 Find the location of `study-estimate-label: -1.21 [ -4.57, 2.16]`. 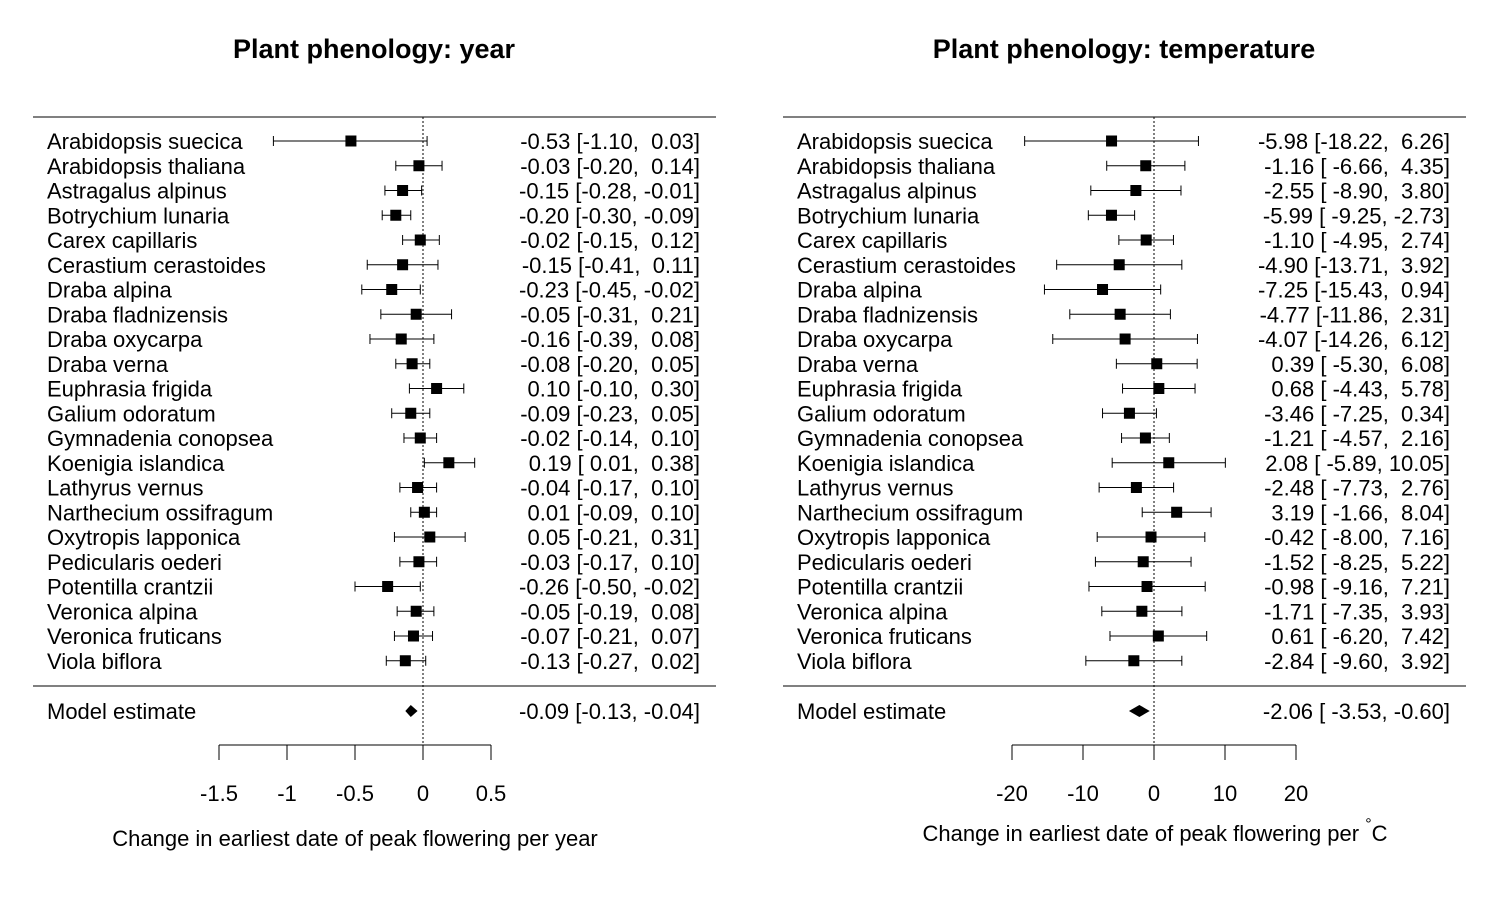

study-estimate-label: -1.21 [ -4.57, 2.16] is located at coordinates (1357, 438).